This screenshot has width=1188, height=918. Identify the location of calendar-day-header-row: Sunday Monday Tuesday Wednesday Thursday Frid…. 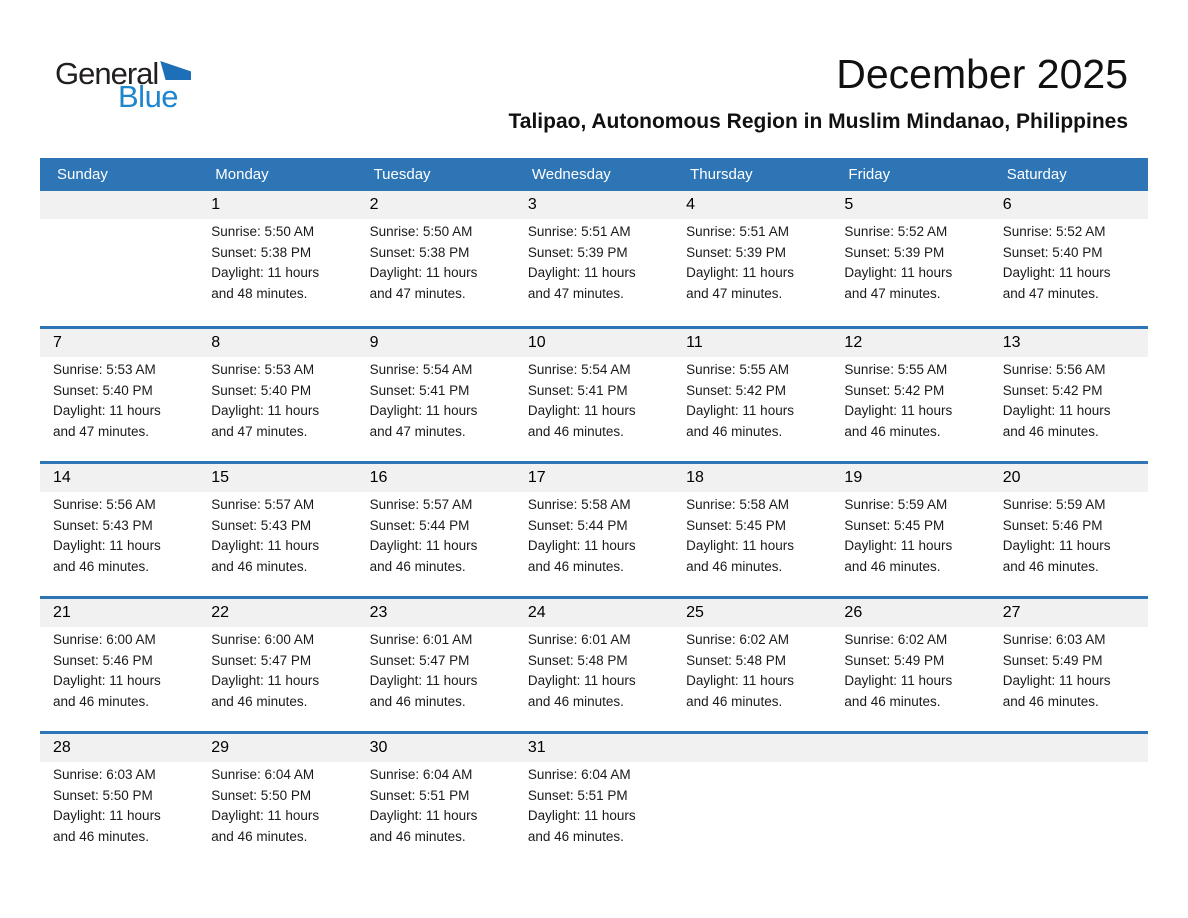
(594, 174).